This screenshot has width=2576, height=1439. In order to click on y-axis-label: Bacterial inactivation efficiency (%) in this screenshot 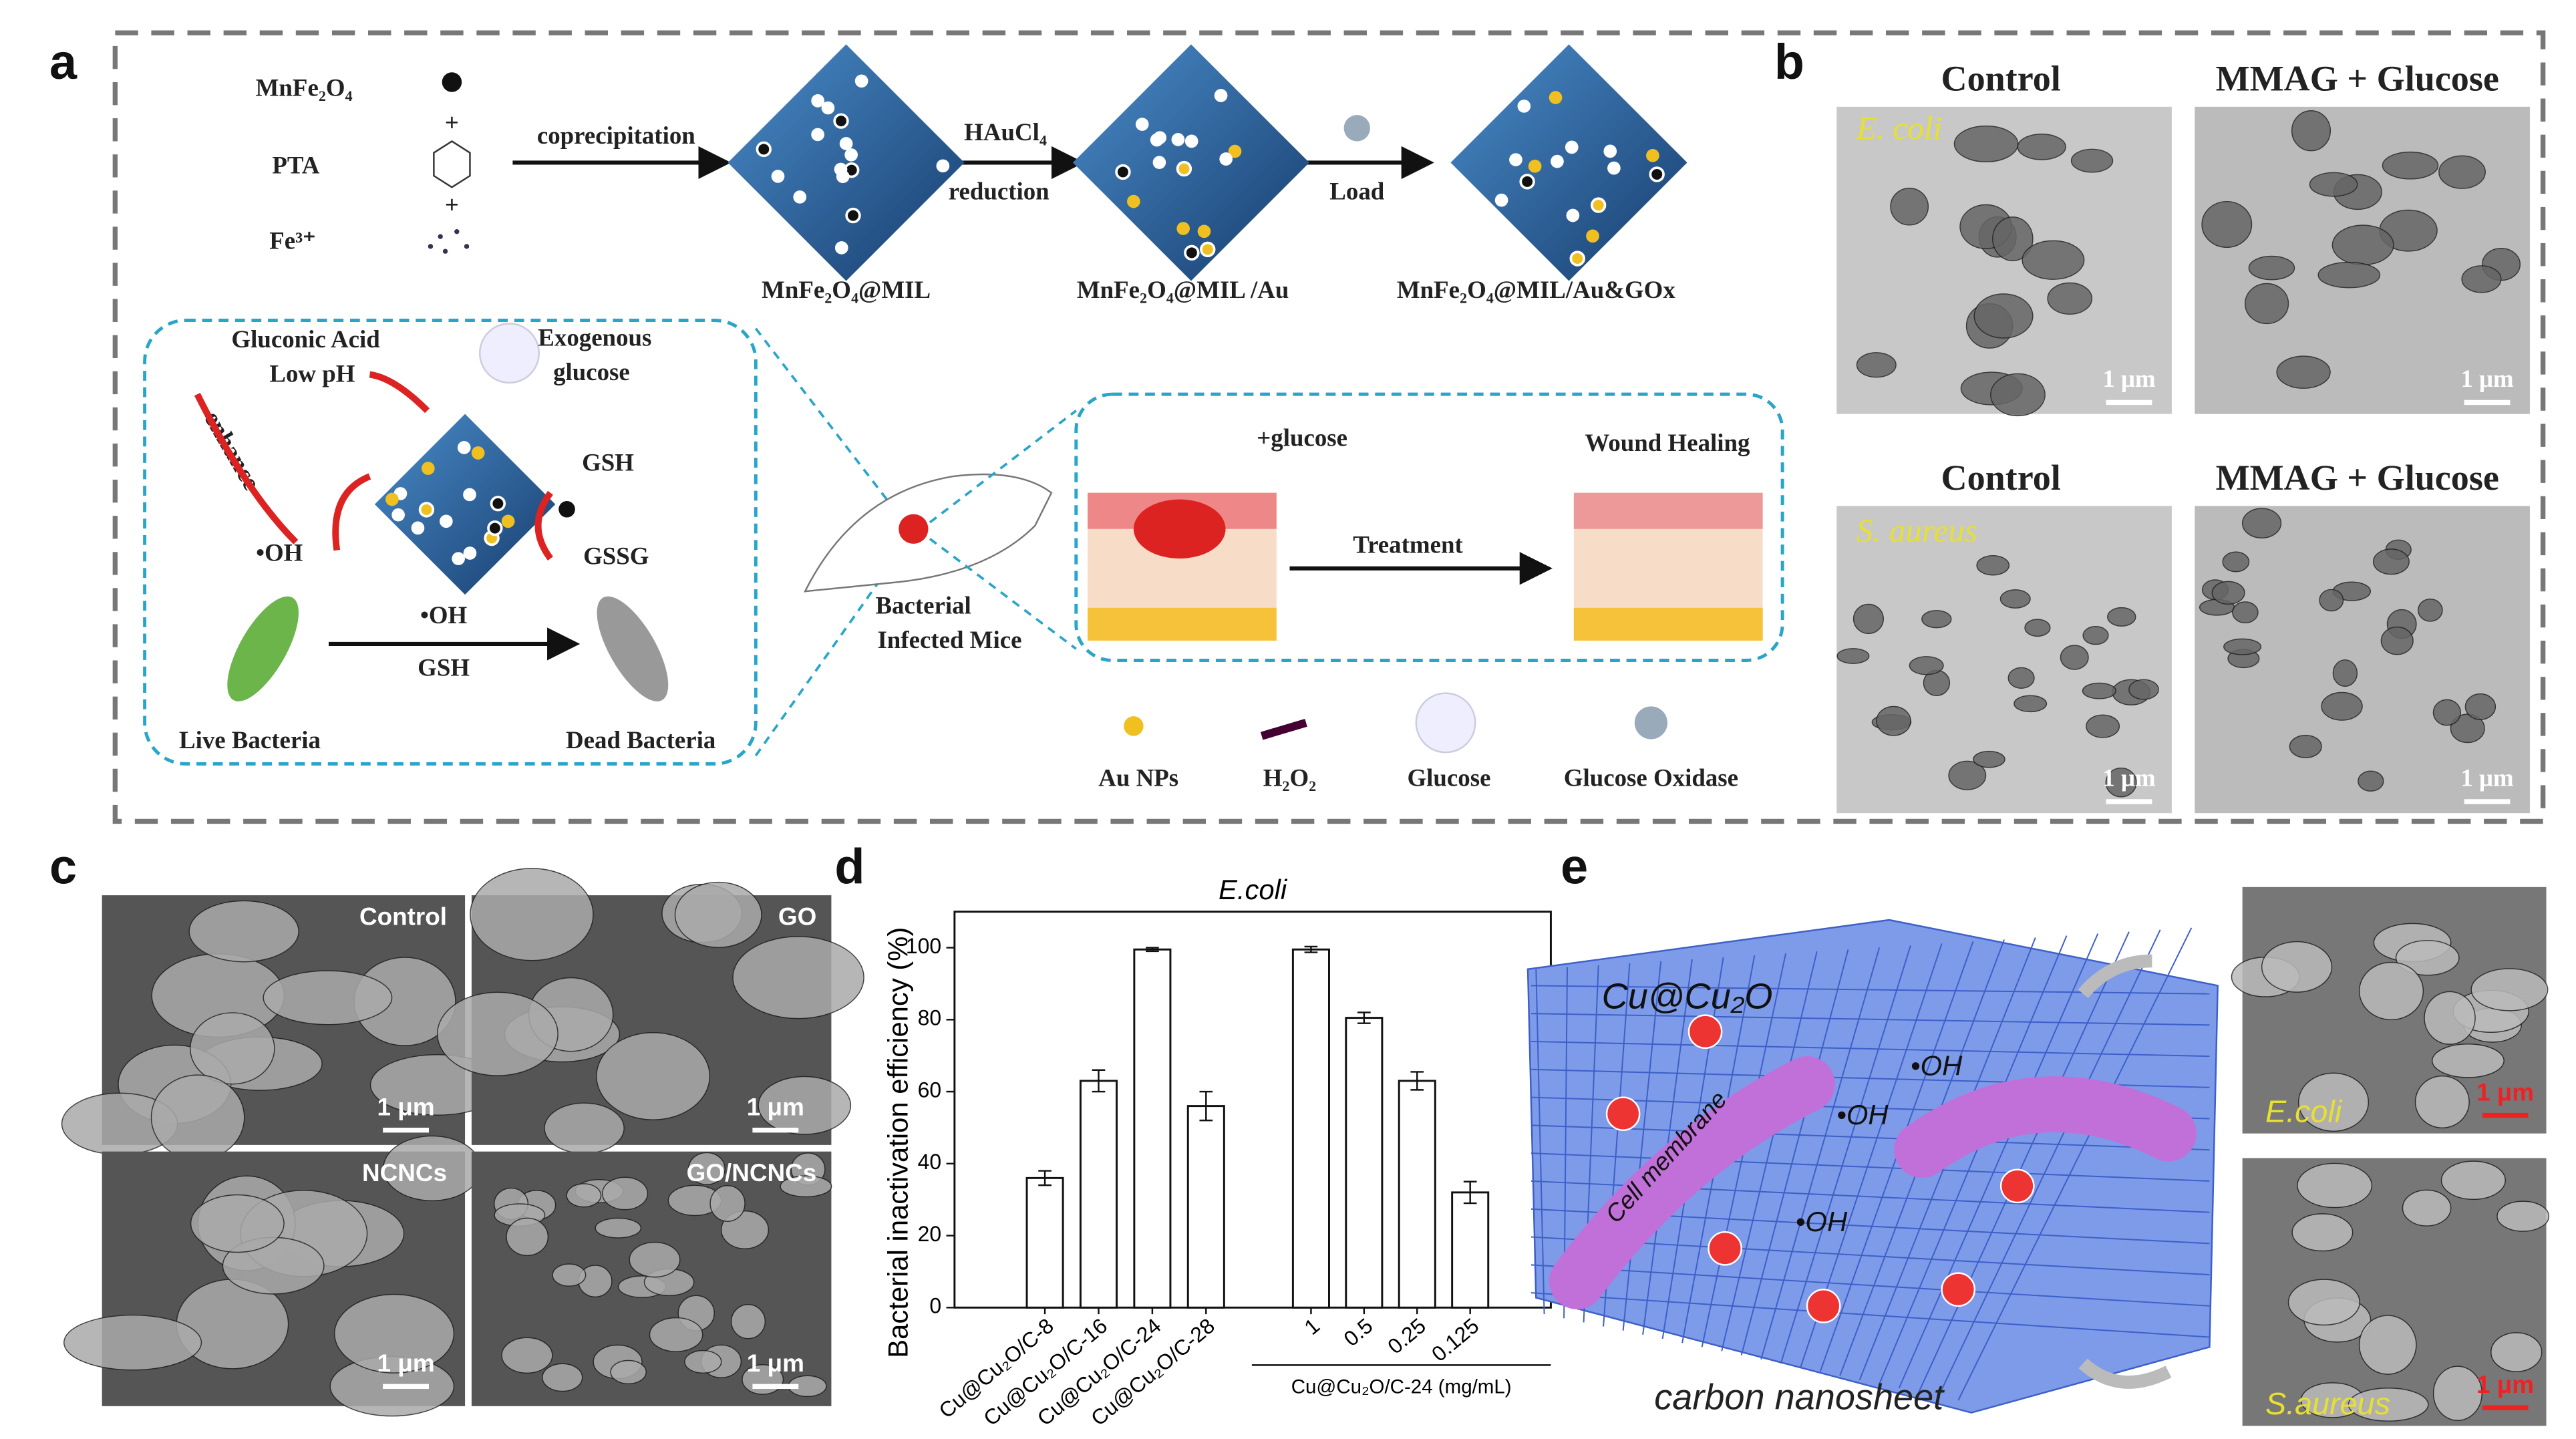, I will do `click(898, 1142)`.